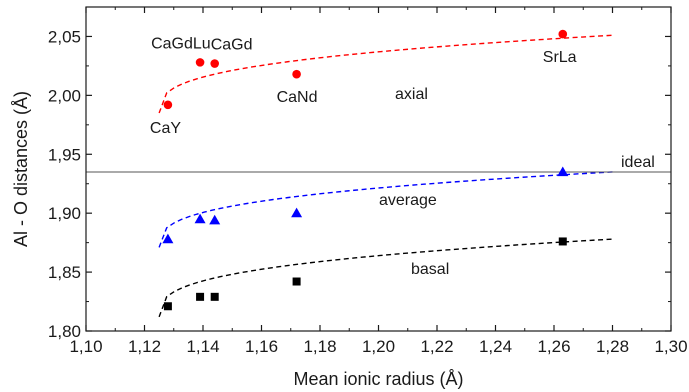 The height and width of the screenshot is (392, 689). Describe the element at coordinates (232, 45) in the screenshot. I see `point-label-cagd: CaGd` at that location.